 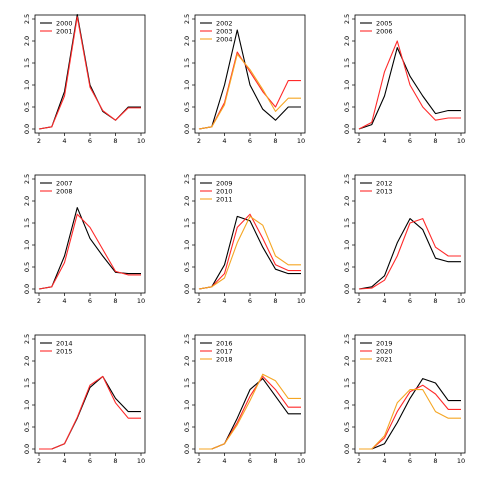 I want to click on series-line-2001, so click(x=89, y=73).